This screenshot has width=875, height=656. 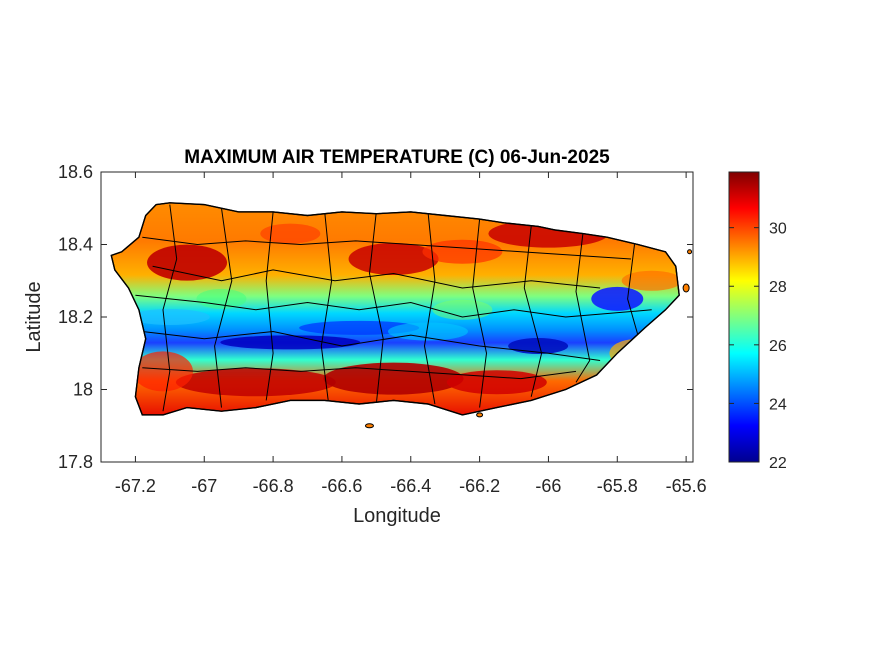 What do you see at coordinates (778, 404) in the screenshot?
I see `colorbar-tick-label: 24` at bounding box center [778, 404].